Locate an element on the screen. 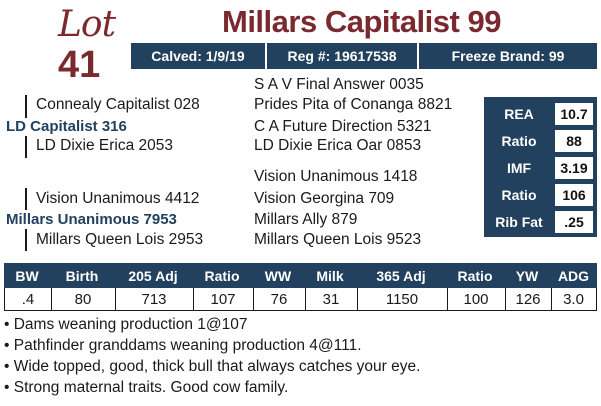  header-205-adj: 205 Adj is located at coordinates (153, 275).